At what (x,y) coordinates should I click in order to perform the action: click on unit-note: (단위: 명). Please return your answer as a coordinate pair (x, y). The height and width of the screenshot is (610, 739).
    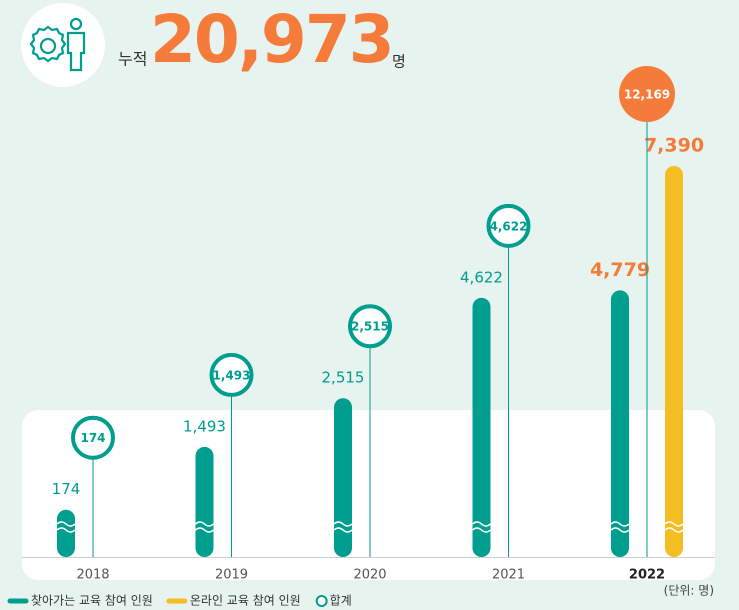
    Looking at the image, I should click on (689, 591).